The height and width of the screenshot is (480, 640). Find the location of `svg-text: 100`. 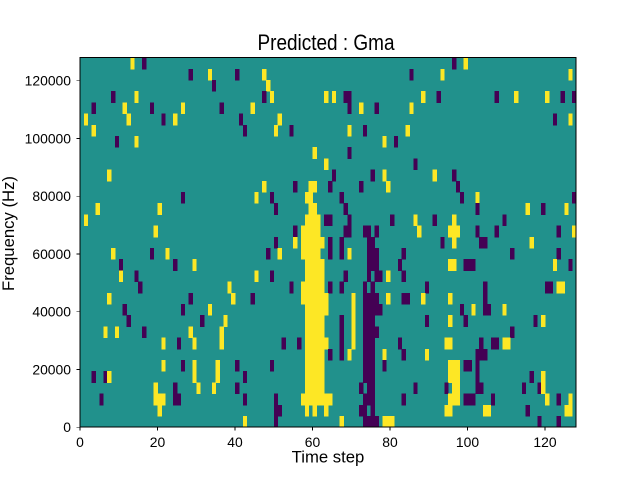

svg-text: 100 is located at coordinates (467, 442).